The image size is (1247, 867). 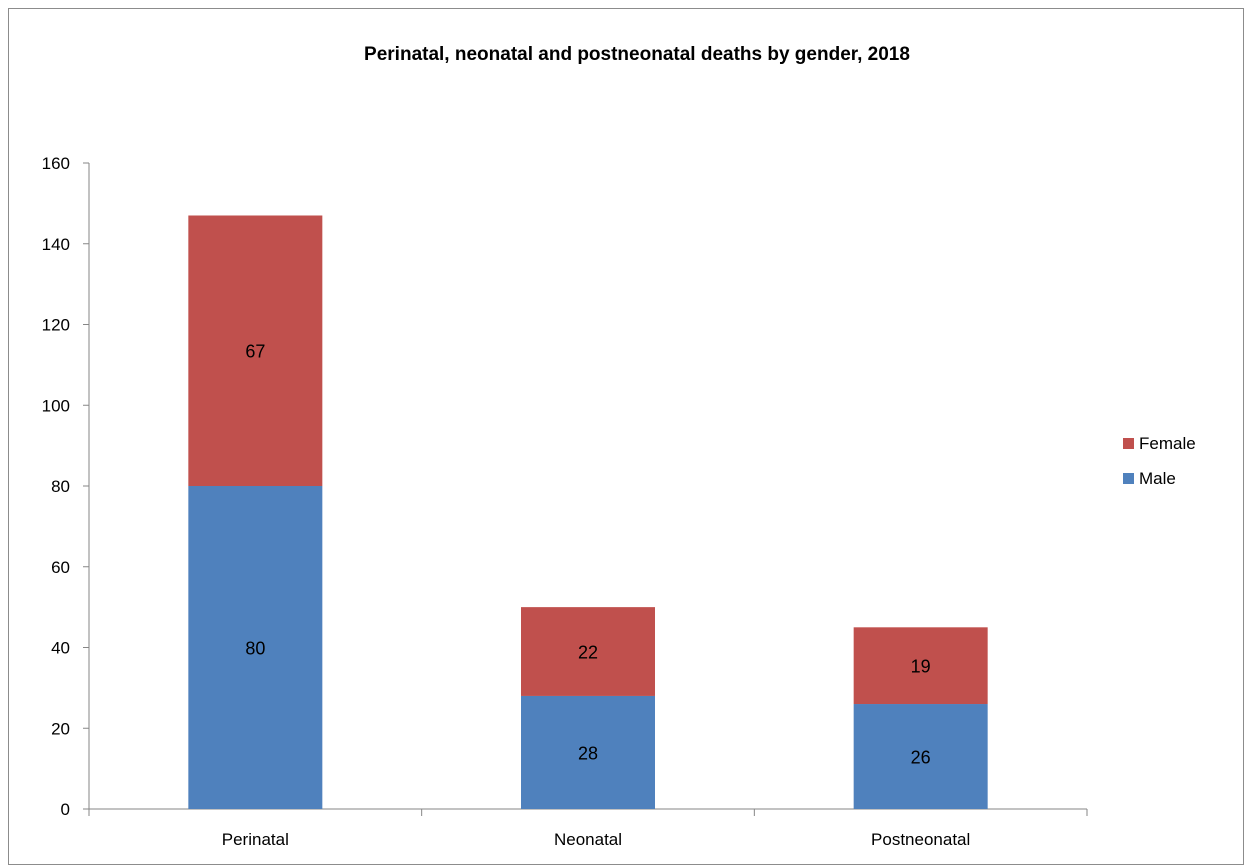 I want to click on y-tick-label: 120, so click(x=56, y=325).